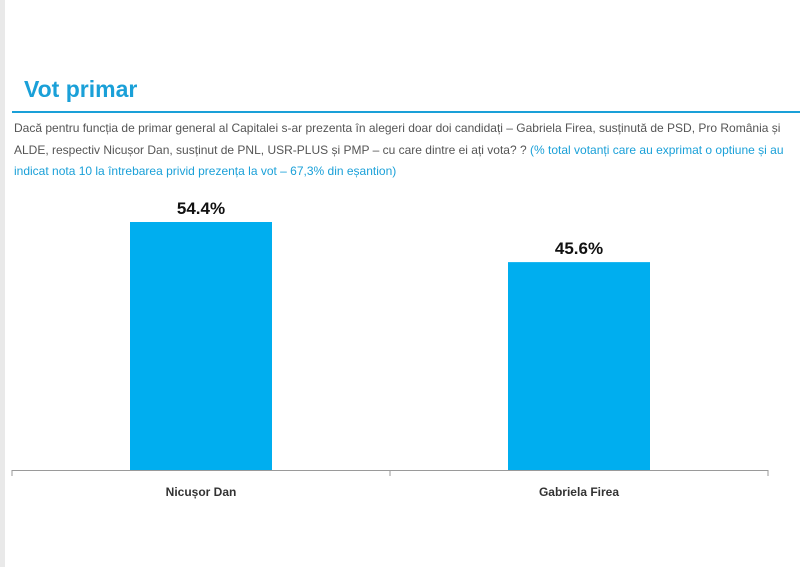 Image resolution: width=800 pixels, height=567 pixels. Describe the element at coordinates (579, 492) in the screenshot. I see `category-label: Gabriela Firea` at that location.